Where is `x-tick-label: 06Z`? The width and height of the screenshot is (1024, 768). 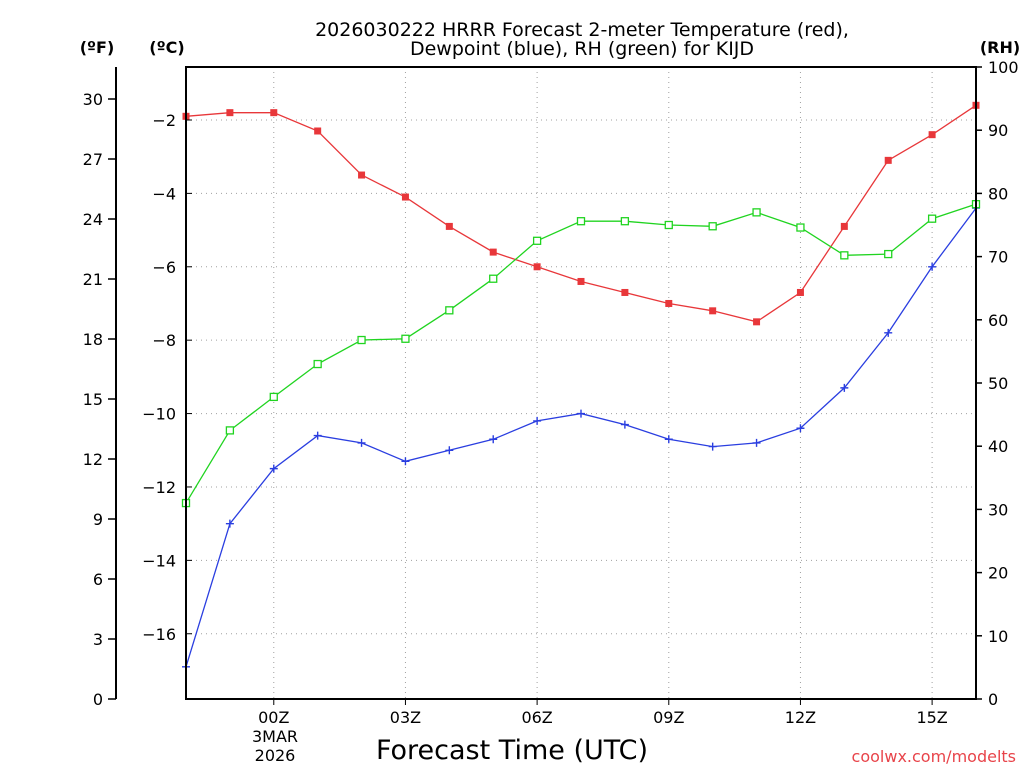 x-tick-label: 06Z is located at coordinates (536, 717).